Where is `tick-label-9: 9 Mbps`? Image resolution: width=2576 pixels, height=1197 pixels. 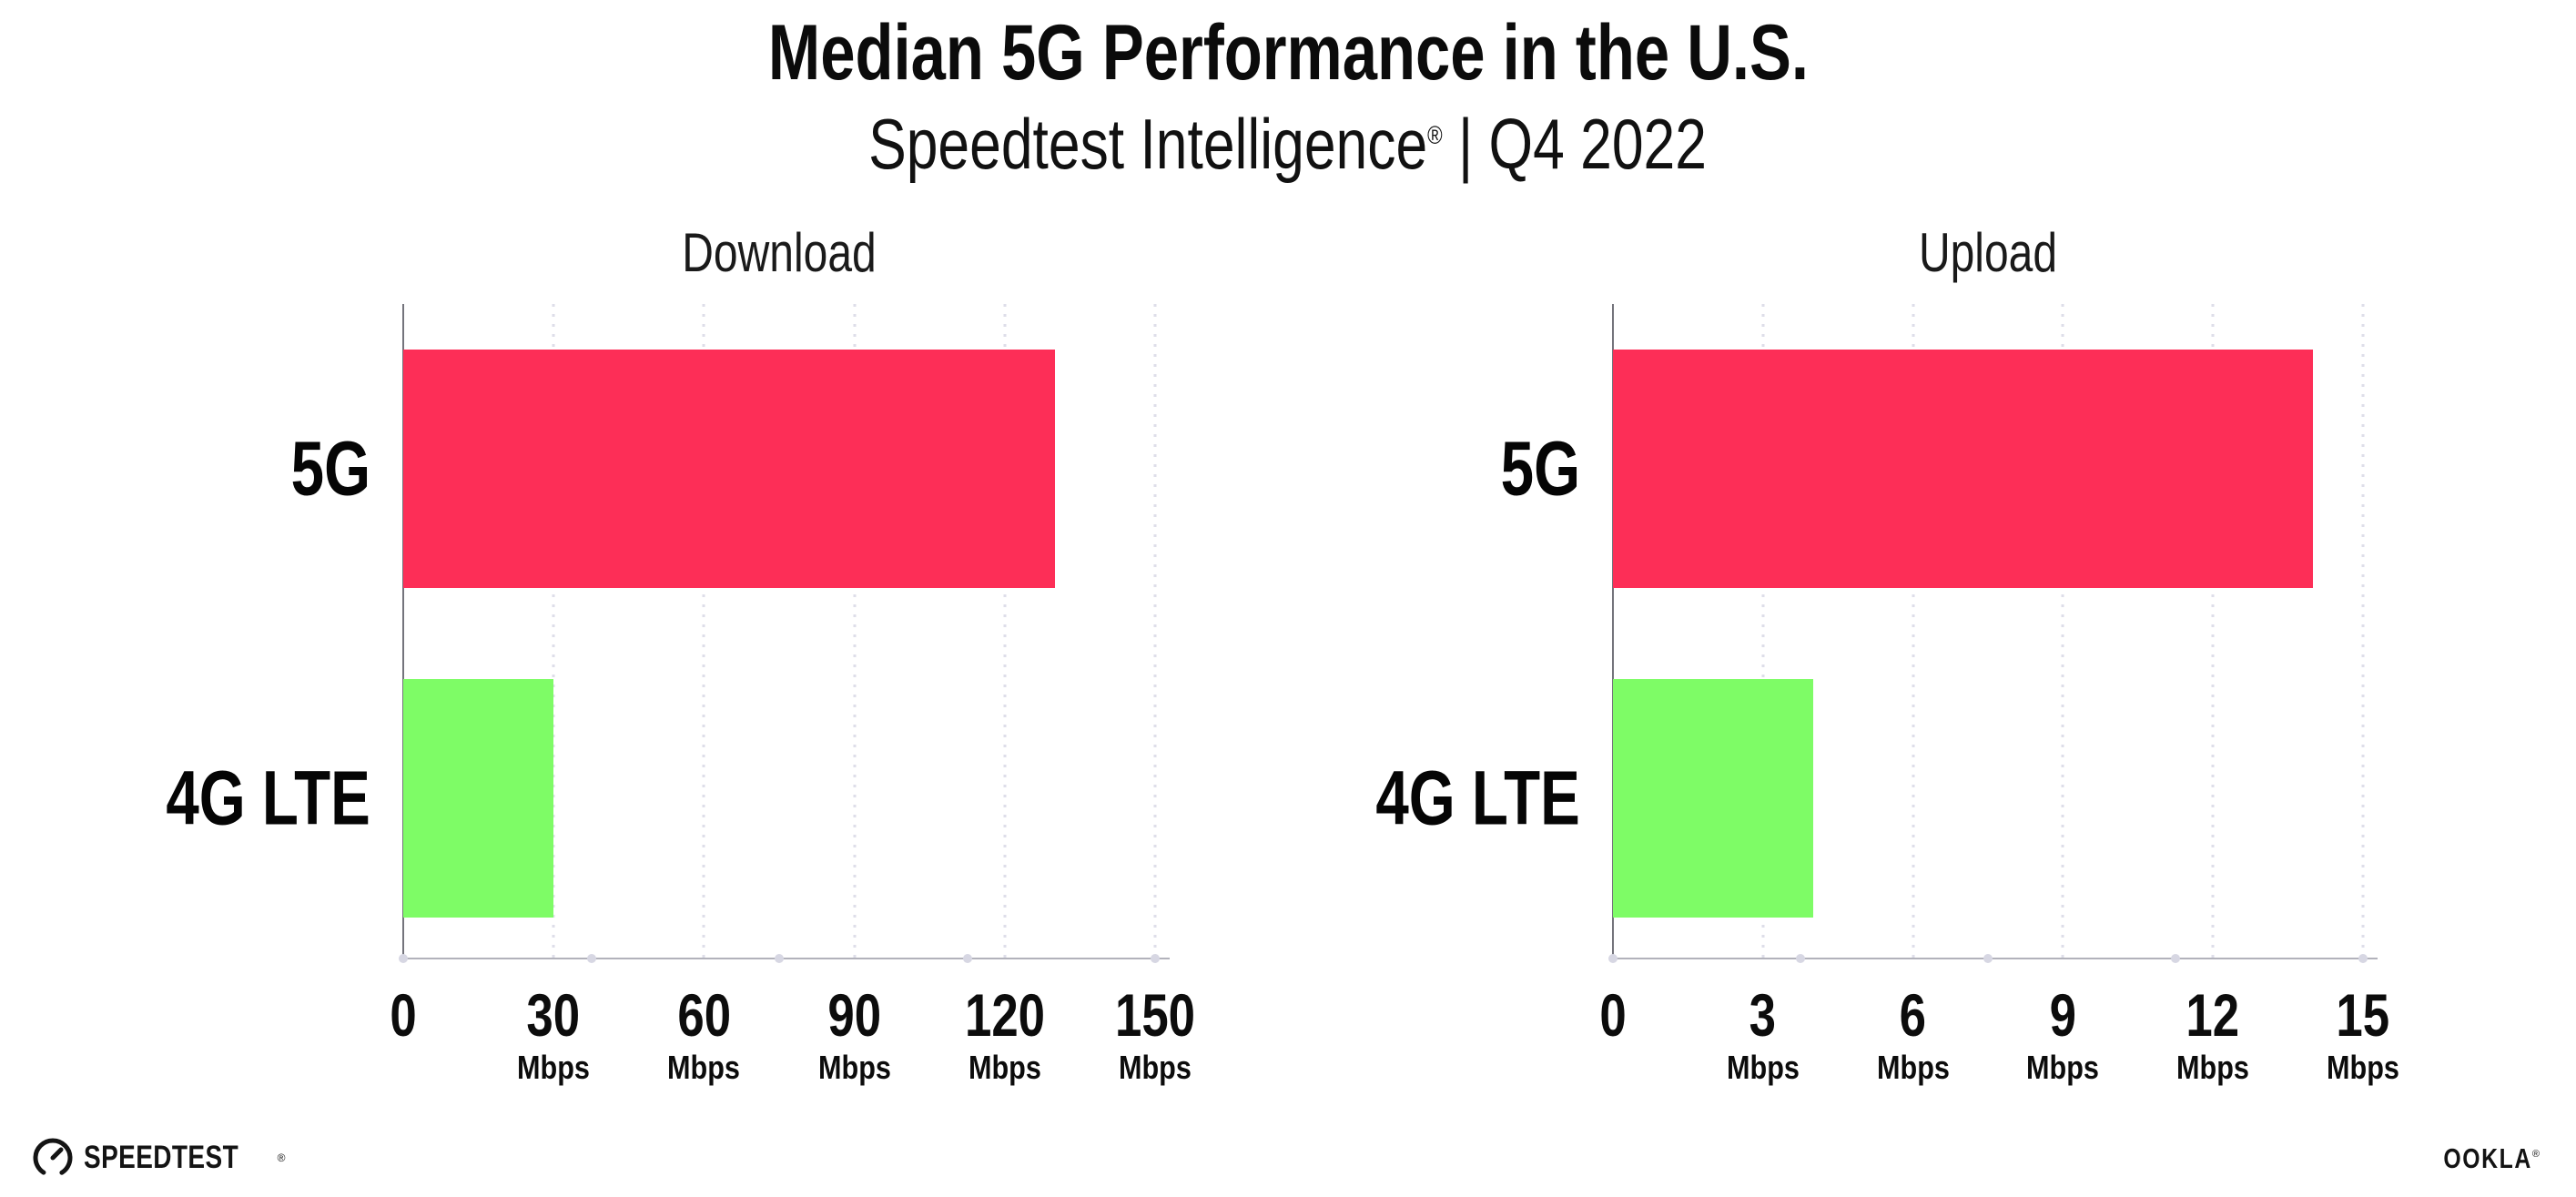
tick-label-9: 9 Mbps is located at coordinates (2062, 1033).